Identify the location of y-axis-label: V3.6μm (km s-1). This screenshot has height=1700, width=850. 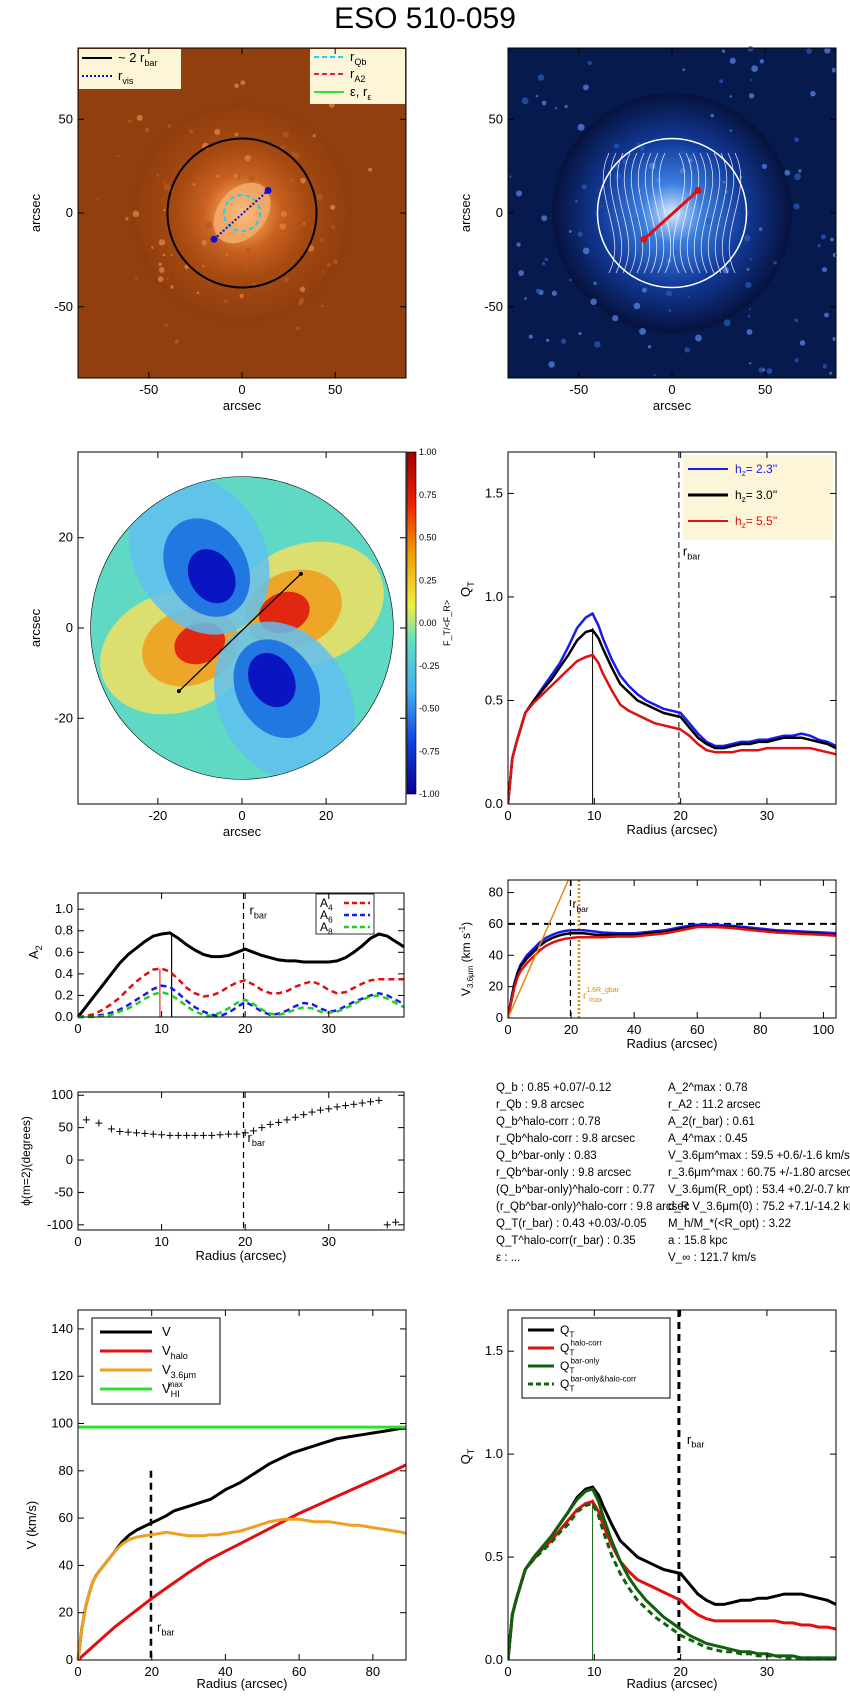
(466, 959).